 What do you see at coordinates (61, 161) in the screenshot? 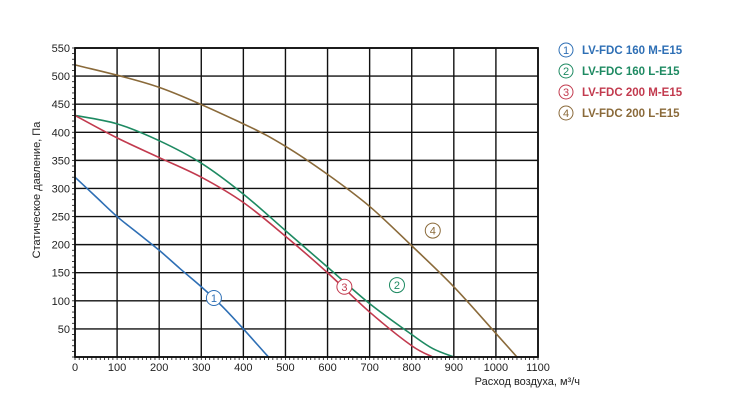
I see `y-tick-label: 350` at bounding box center [61, 161].